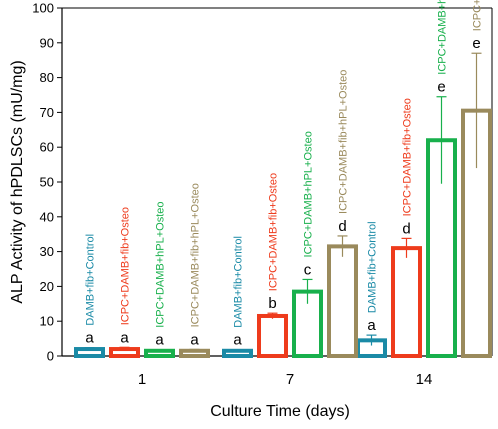 The image size is (498, 429). Describe the element at coordinates (280, 411) in the screenshot. I see `x-axis-title: Culture Time (days)` at that location.